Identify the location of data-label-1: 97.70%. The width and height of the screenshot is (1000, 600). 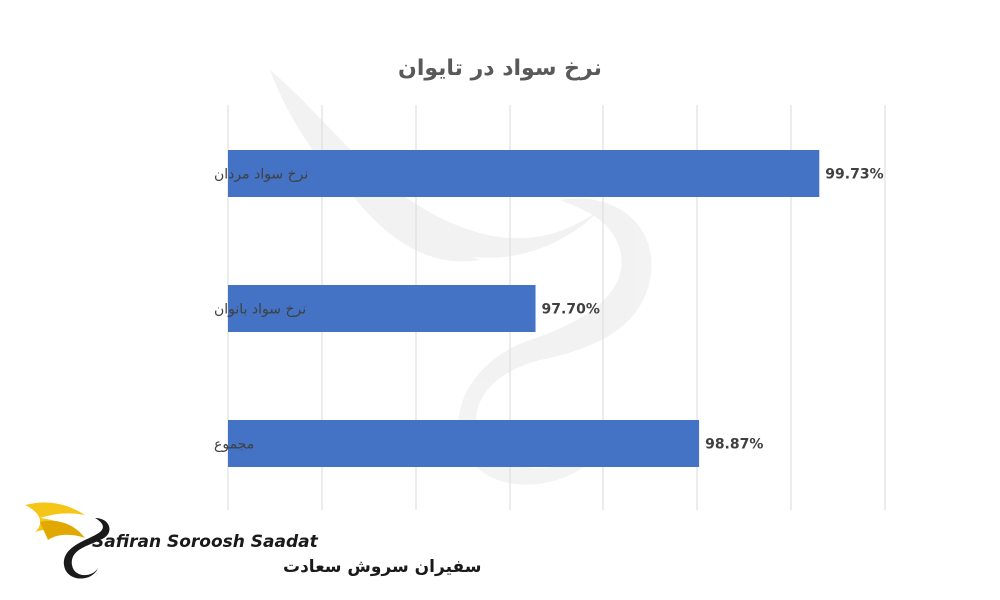
(571, 310).